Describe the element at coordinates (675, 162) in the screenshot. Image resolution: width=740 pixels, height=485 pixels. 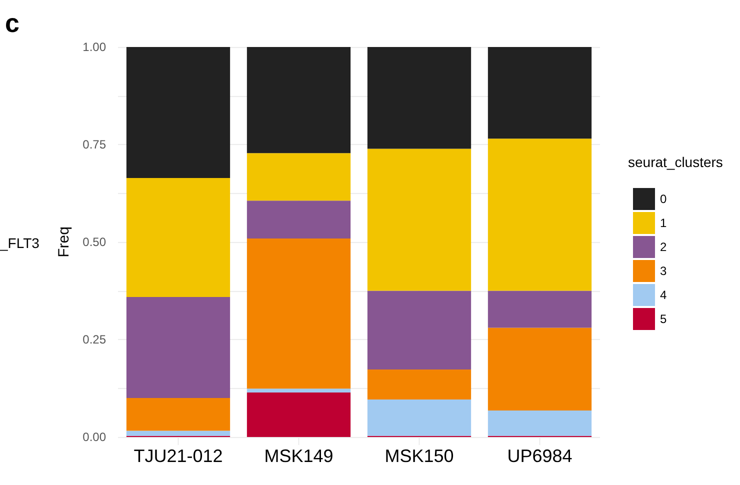
I see `legend-title: seurat_clusters` at that location.